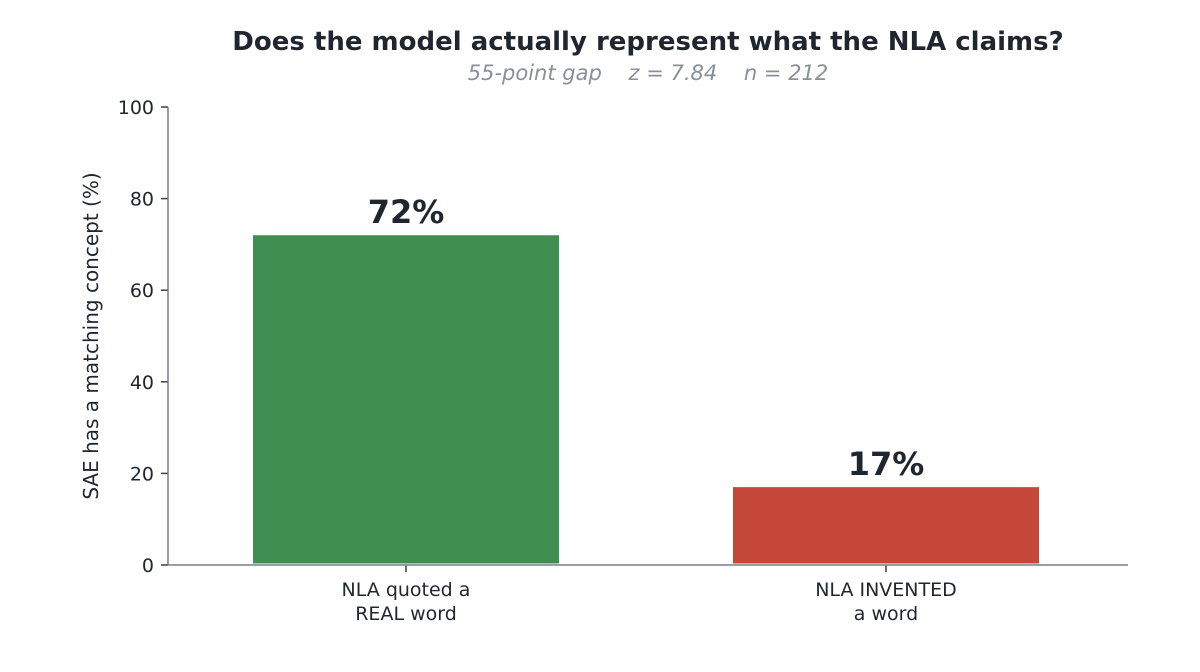 This screenshot has width=1200, height=672. I want to click on bar-value-label: 72%, so click(406, 212).